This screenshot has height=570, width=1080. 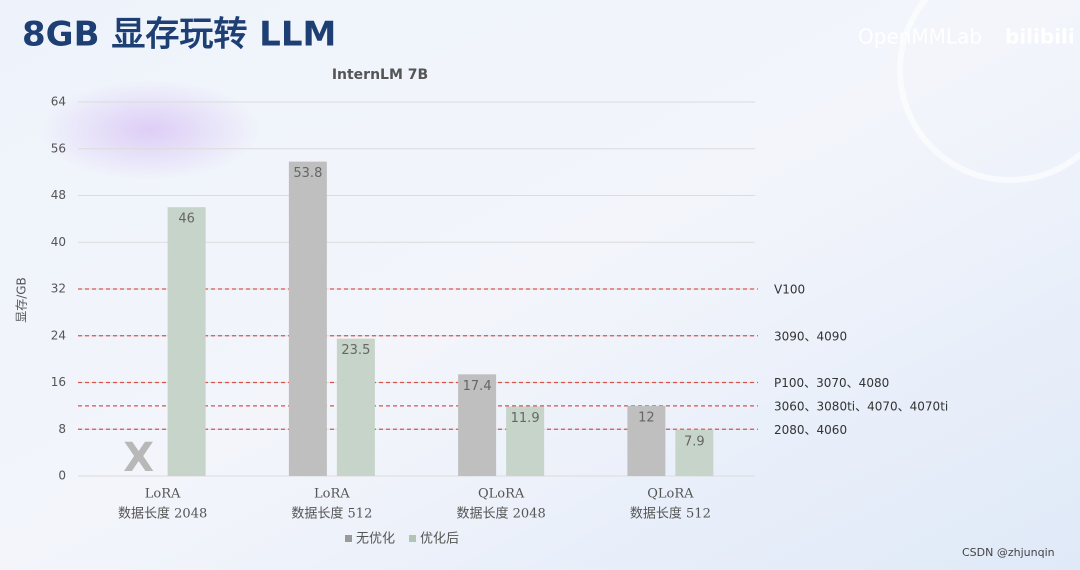 I want to click on value-label: 12, so click(x=646, y=417).